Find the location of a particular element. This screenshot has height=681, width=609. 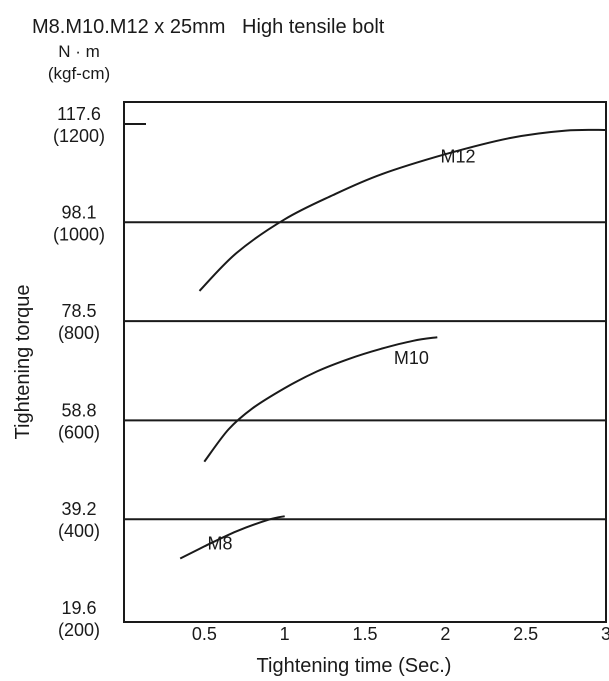

y-tick-label: 39.2 is located at coordinates (78, 509).